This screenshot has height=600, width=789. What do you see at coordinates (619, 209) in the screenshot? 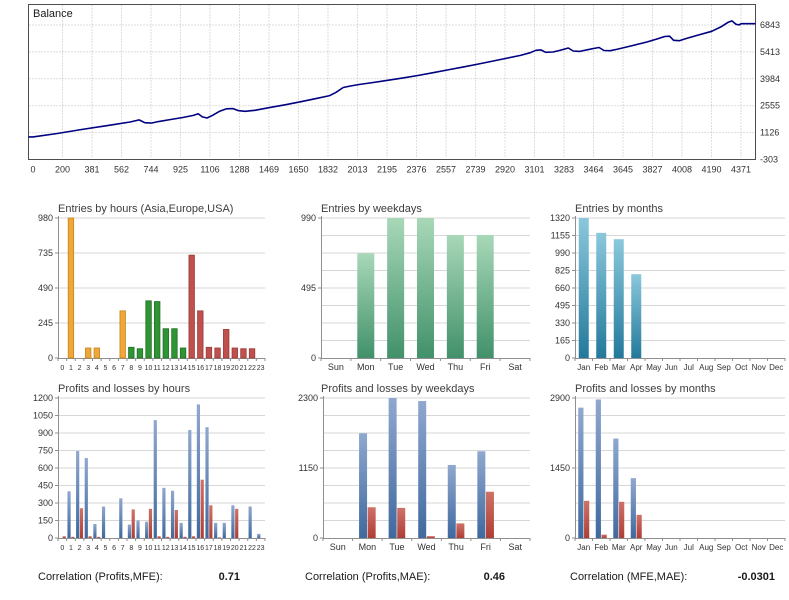
I see `entries-by-months-title: Entries by months` at bounding box center [619, 209].